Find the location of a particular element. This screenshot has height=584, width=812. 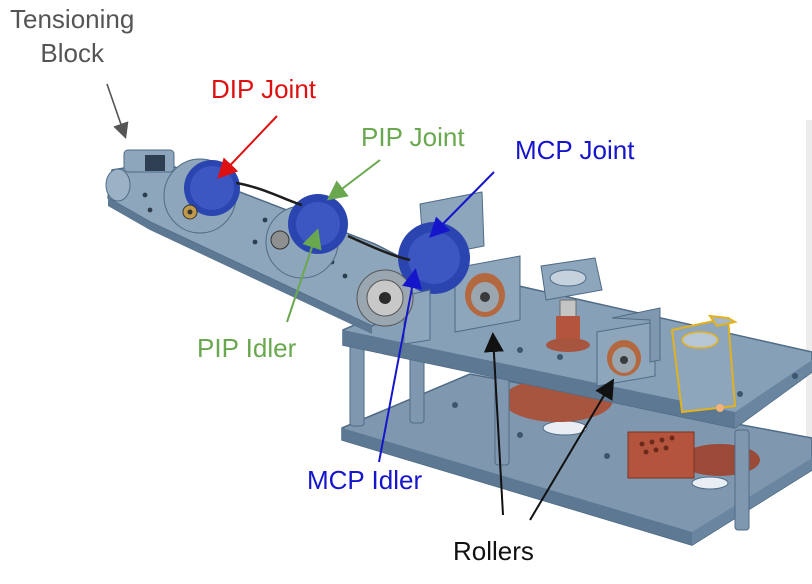

dip-joint-label: DIP Joint is located at coordinates (264, 89).